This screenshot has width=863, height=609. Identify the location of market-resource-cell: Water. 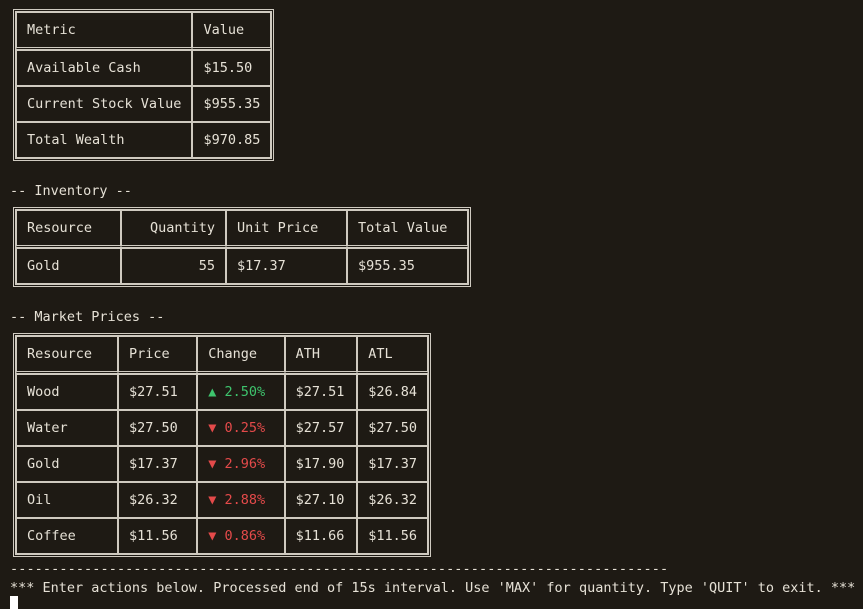
(67, 428).